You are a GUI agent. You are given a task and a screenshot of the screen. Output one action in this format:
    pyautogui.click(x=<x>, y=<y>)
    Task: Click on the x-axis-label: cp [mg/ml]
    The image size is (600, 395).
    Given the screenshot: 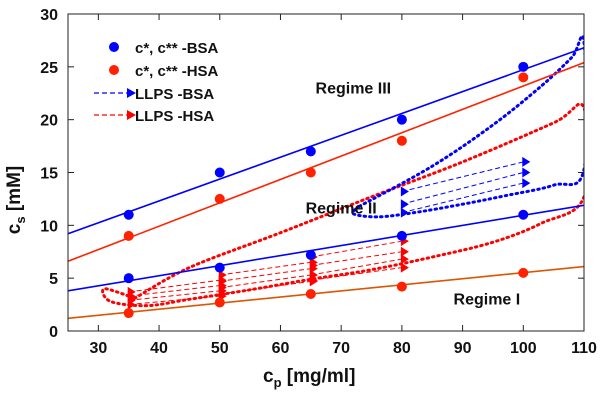 What is the action you would take?
    pyautogui.click(x=309, y=378)
    